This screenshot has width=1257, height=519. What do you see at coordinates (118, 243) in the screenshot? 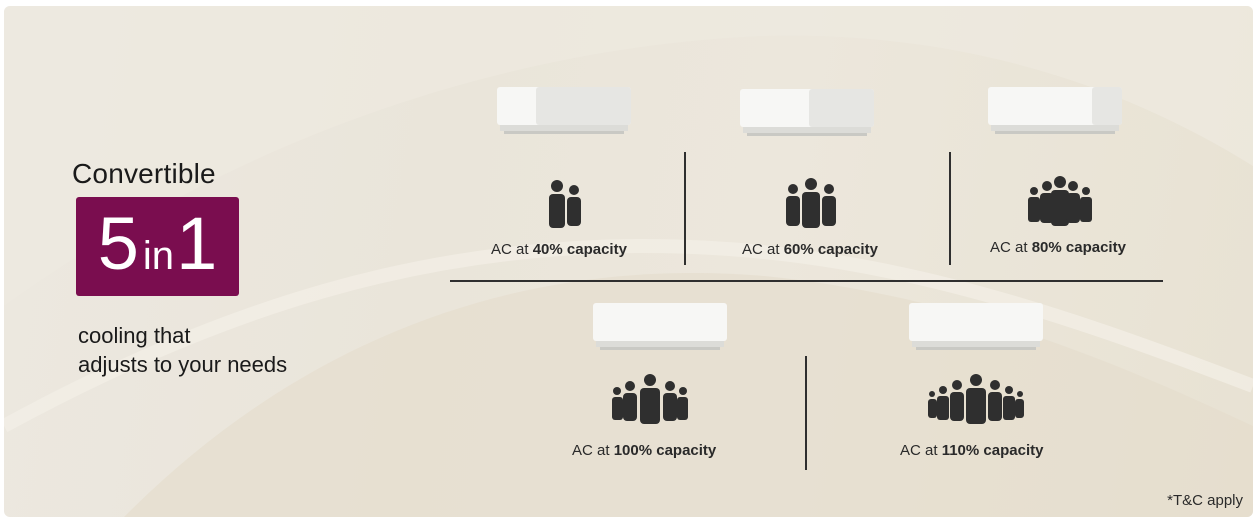
I see `badge-number-left: 5` at bounding box center [118, 243].